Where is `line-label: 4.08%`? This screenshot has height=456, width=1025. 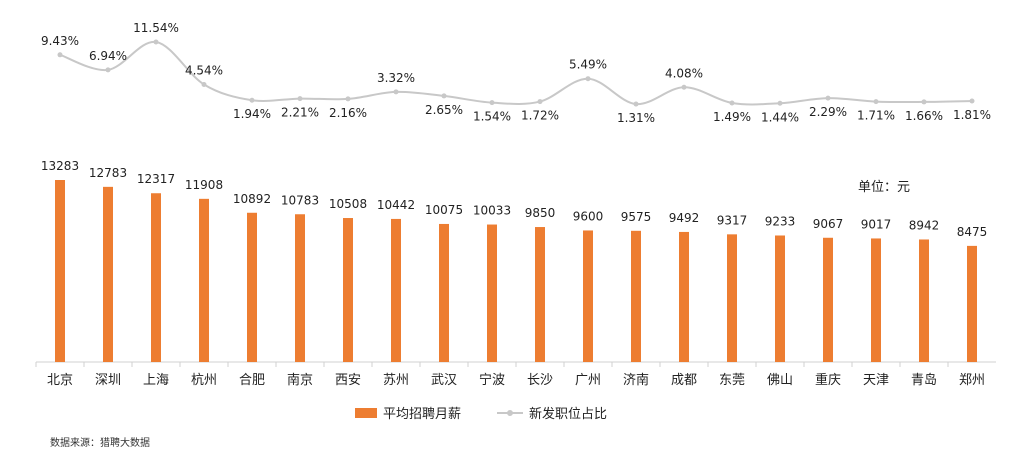
line-label: 4.08% is located at coordinates (684, 73).